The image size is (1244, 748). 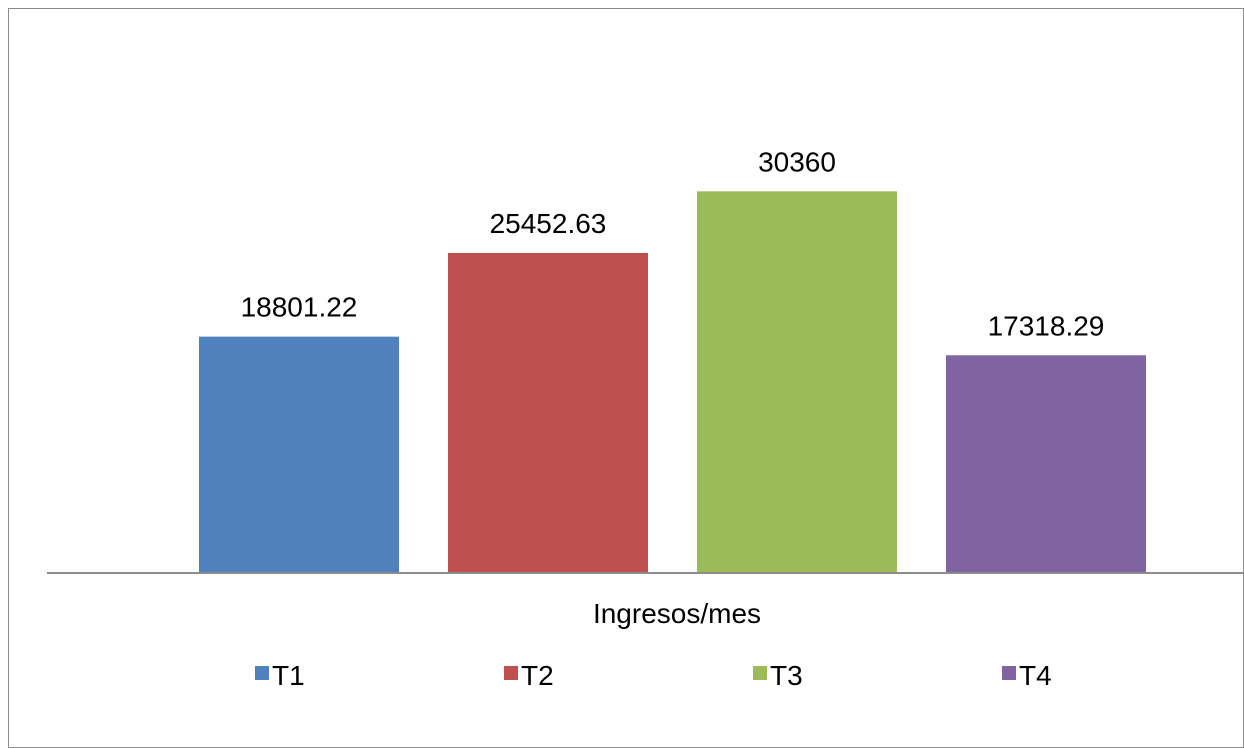 What do you see at coordinates (262, 673) in the screenshot?
I see `legend-swatch-t1` at bounding box center [262, 673].